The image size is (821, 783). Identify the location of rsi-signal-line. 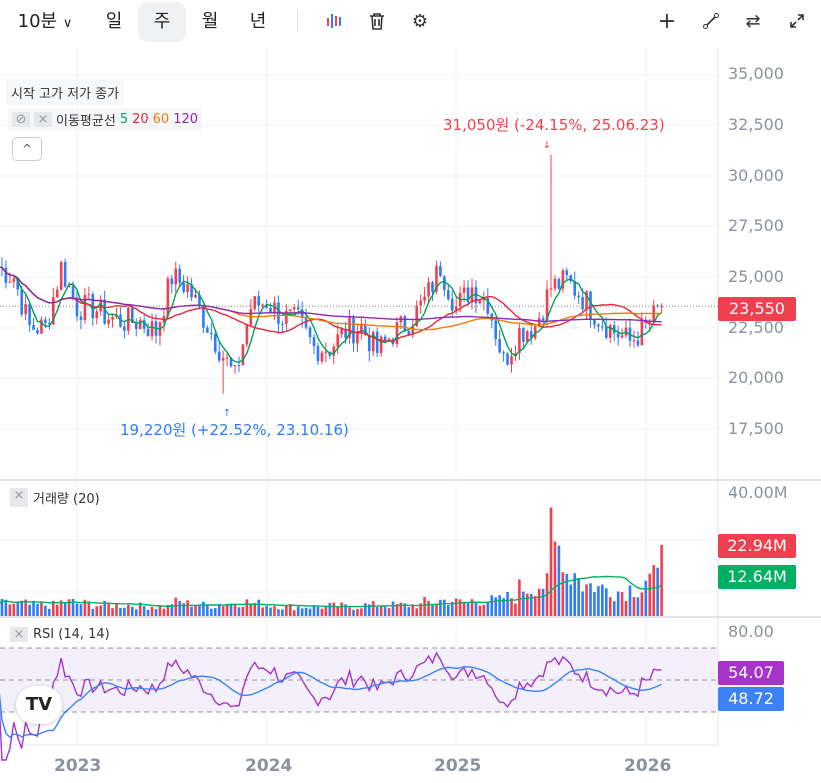
(331, 702).